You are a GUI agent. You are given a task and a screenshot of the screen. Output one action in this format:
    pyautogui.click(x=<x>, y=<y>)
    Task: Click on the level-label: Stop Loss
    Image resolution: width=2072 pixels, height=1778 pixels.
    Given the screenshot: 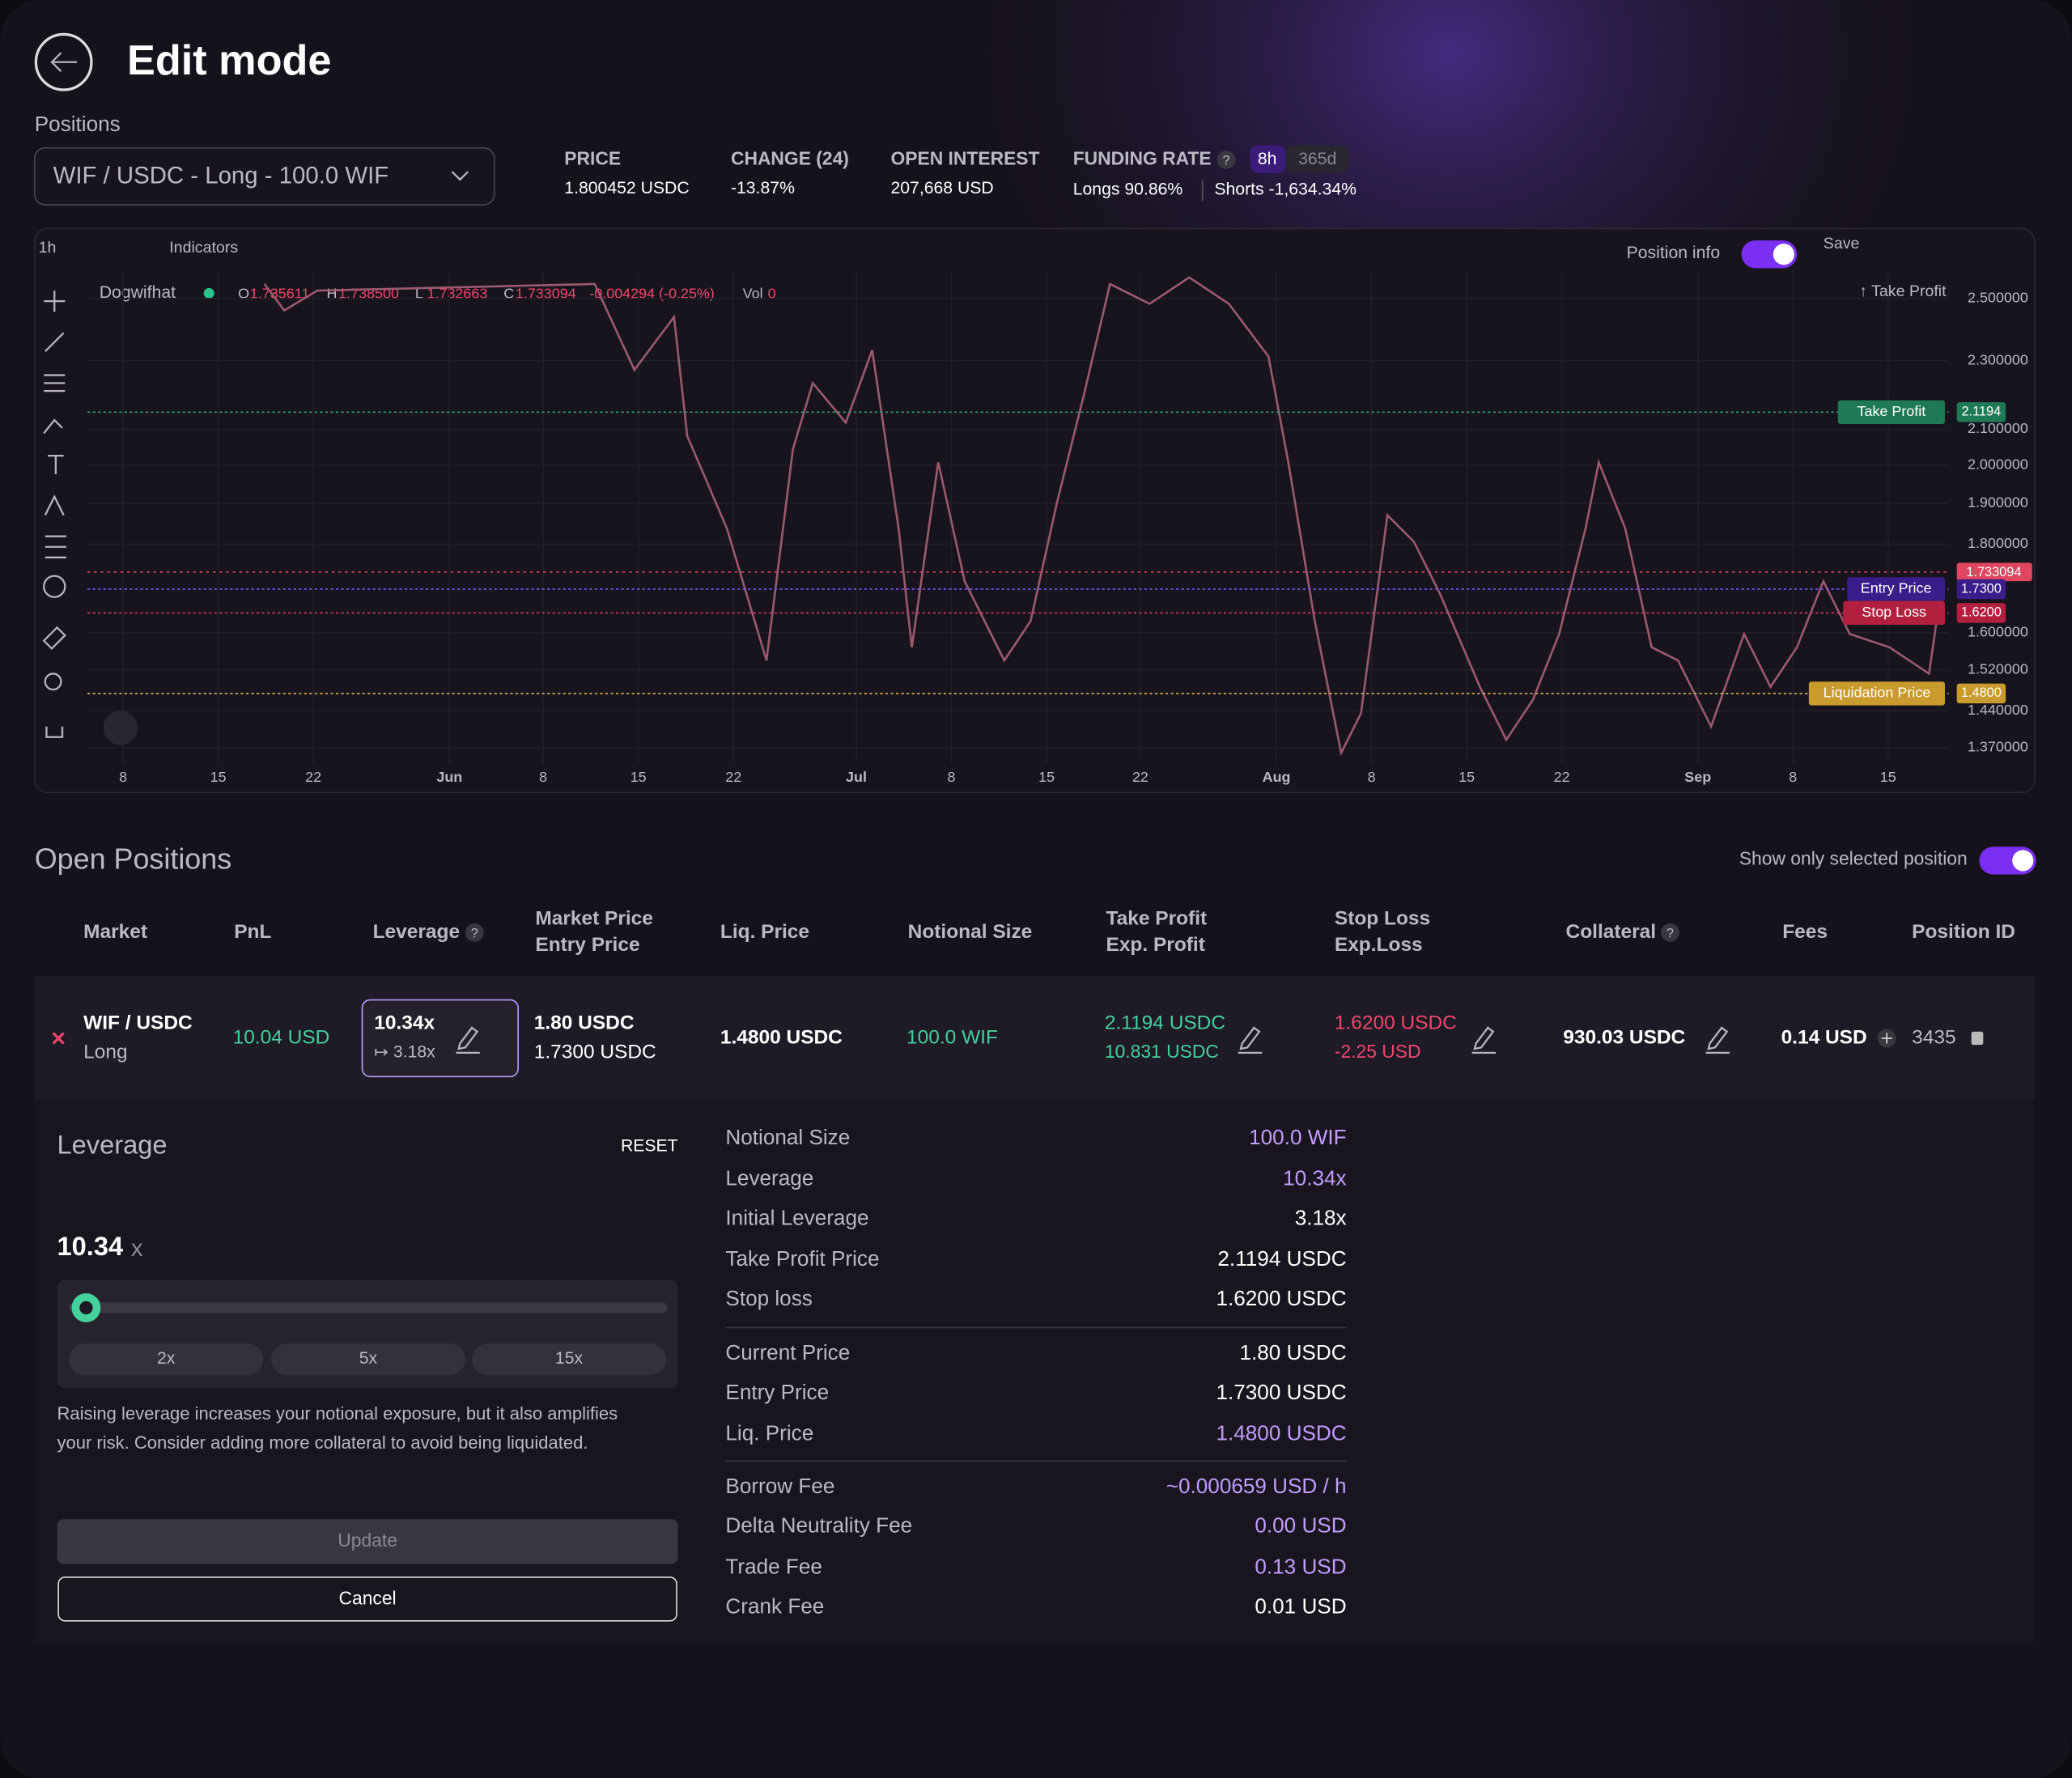 What is the action you would take?
    pyautogui.click(x=1894, y=612)
    